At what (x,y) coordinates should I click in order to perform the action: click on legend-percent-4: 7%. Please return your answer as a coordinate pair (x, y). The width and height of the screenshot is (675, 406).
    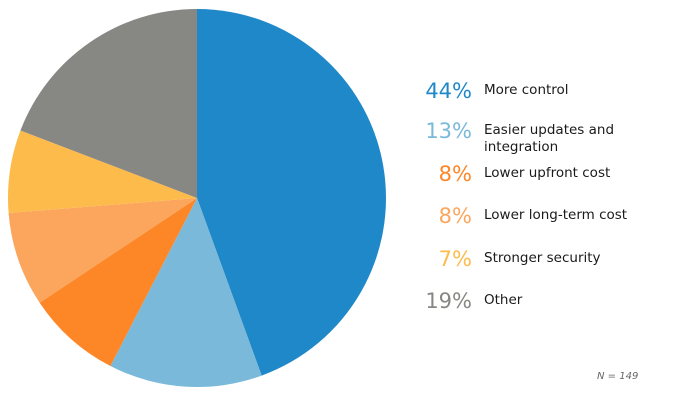
    Looking at the image, I should click on (455, 259).